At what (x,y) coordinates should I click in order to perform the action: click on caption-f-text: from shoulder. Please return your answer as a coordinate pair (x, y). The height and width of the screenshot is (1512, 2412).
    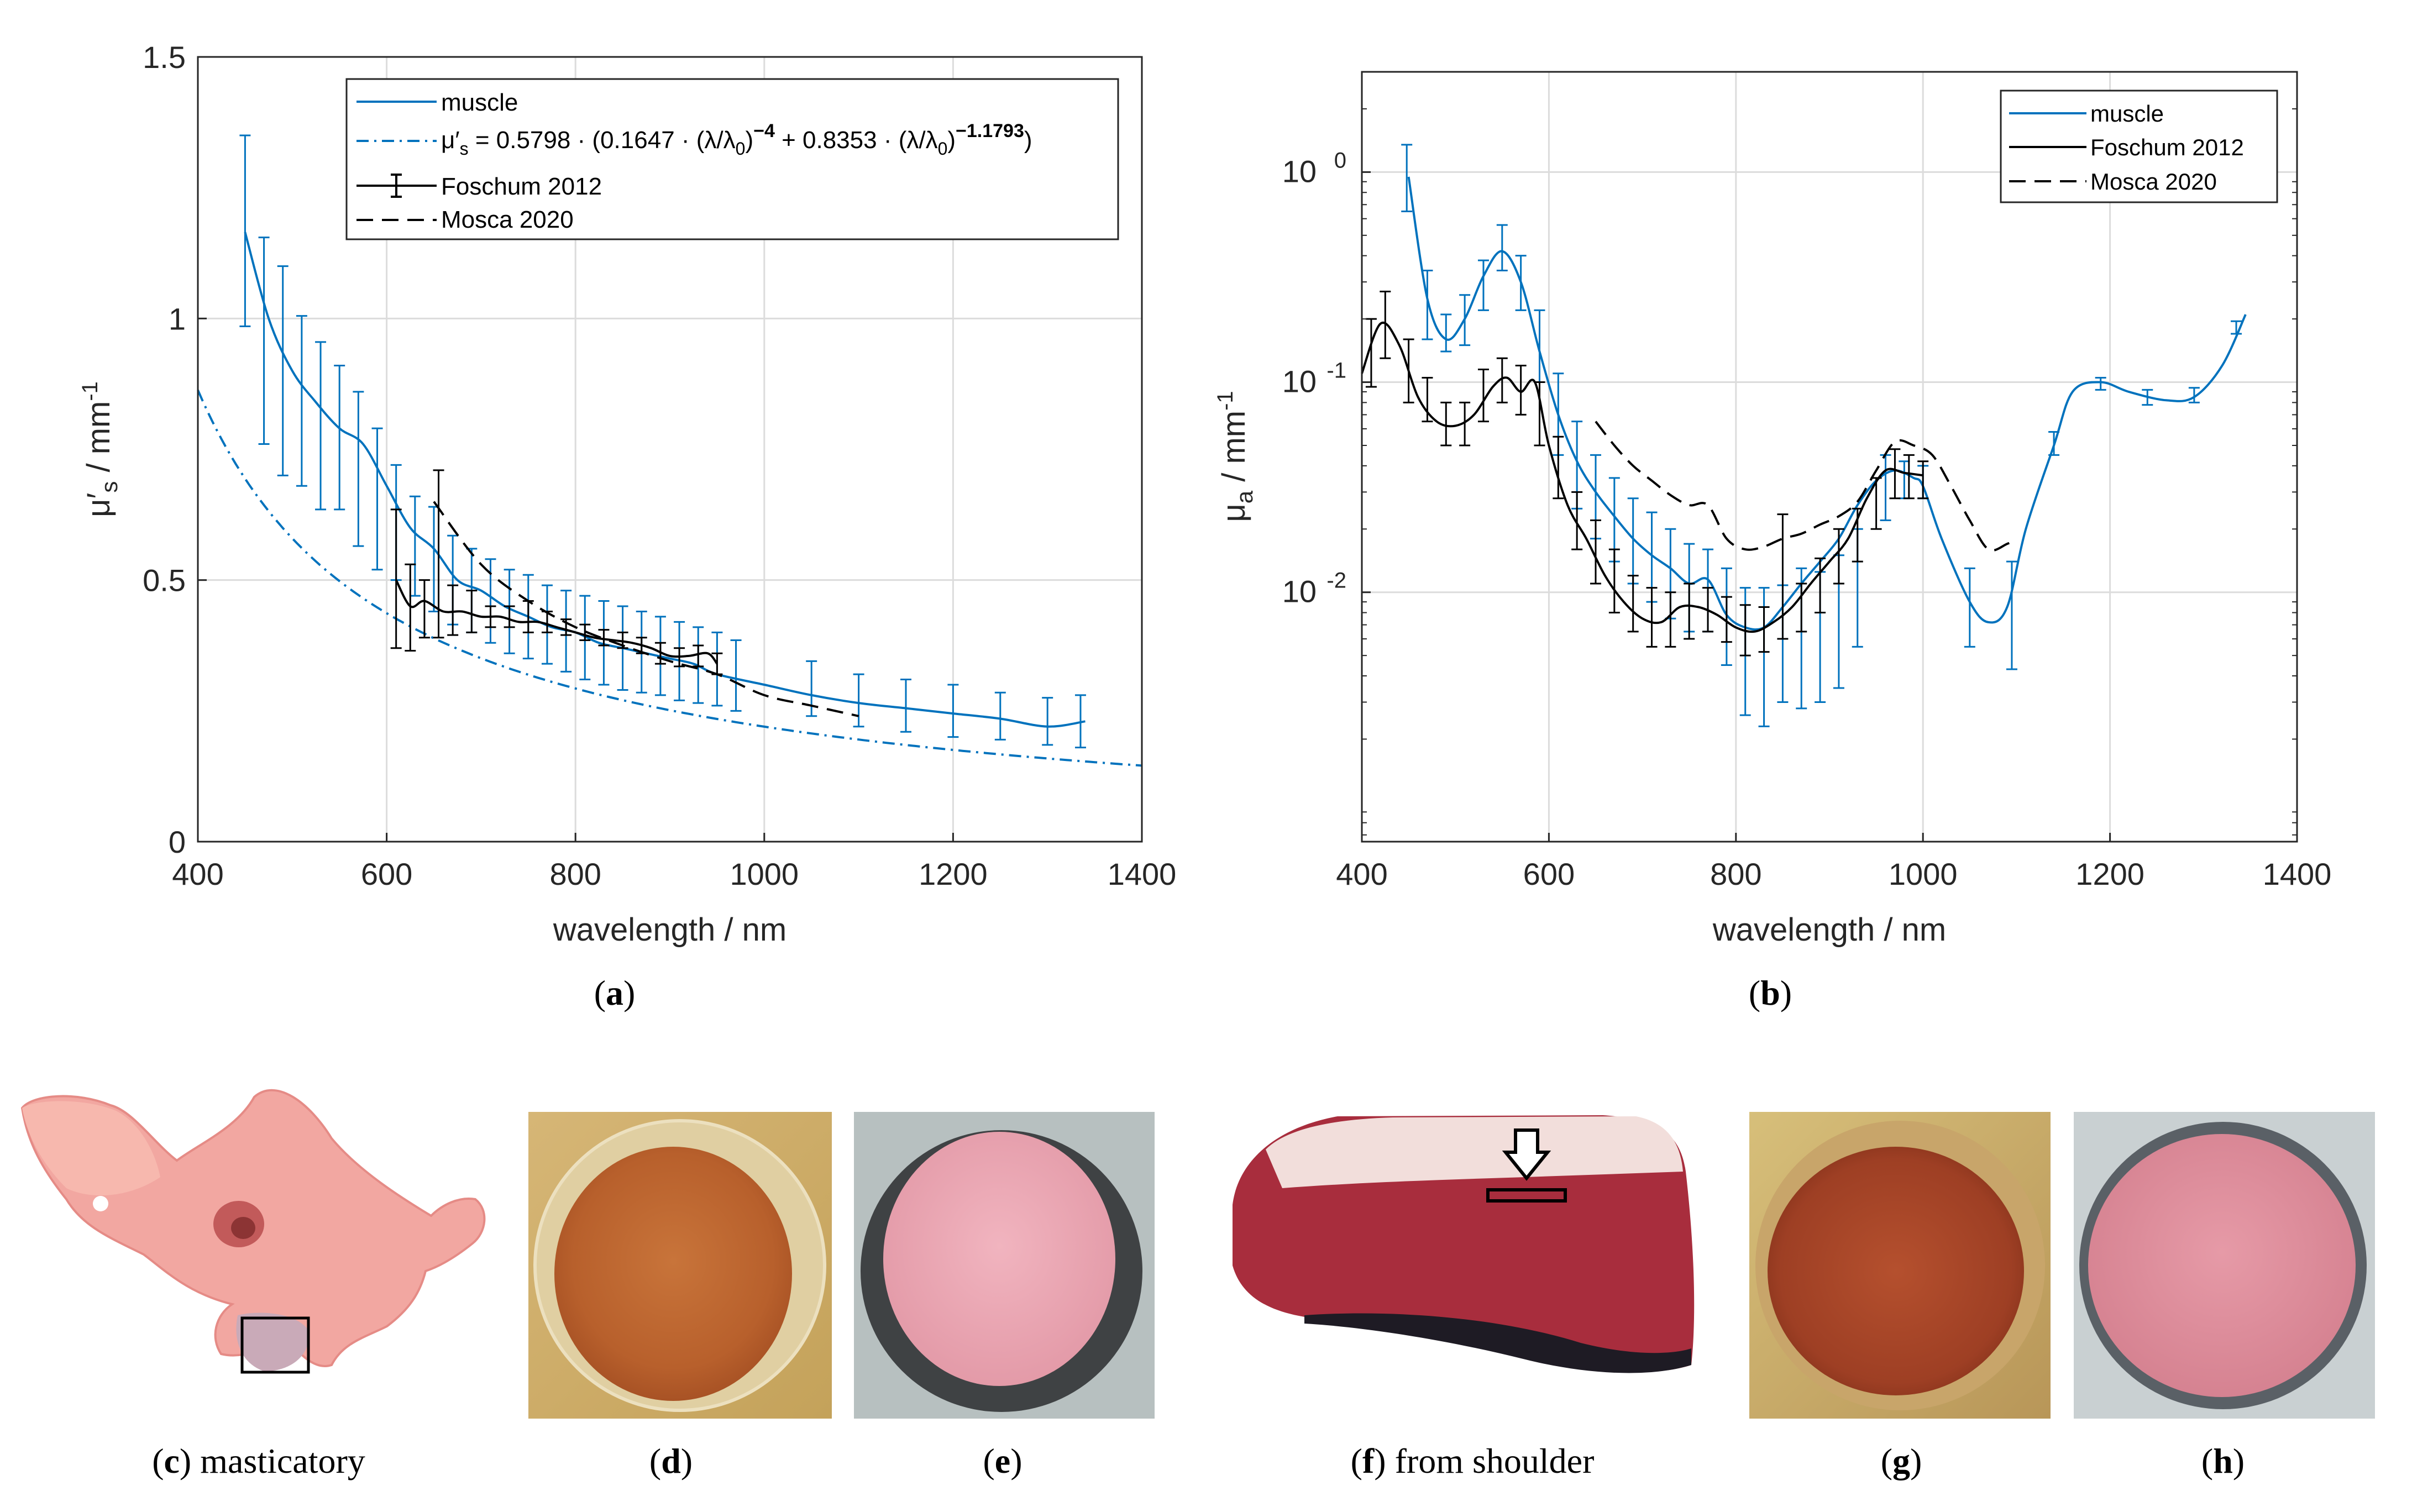
    Looking at the image, I should click on (1490, 1461).